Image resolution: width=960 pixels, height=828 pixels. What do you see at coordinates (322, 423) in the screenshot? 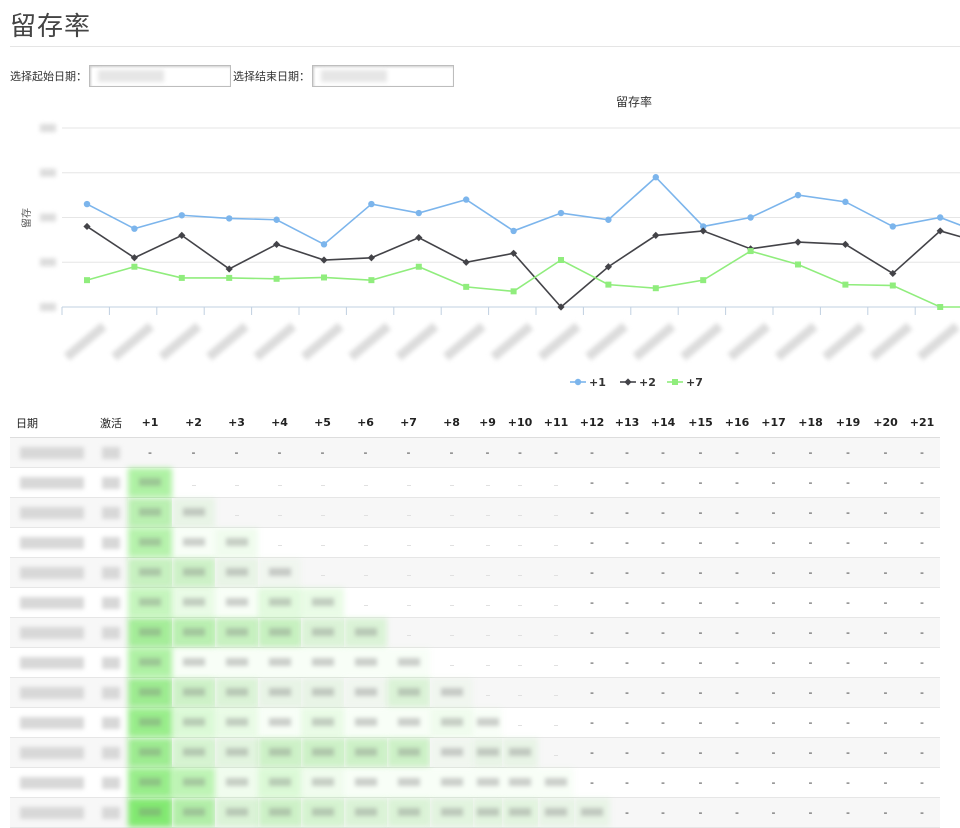
I see `column-header: +5` at bounding box center [322, 423].